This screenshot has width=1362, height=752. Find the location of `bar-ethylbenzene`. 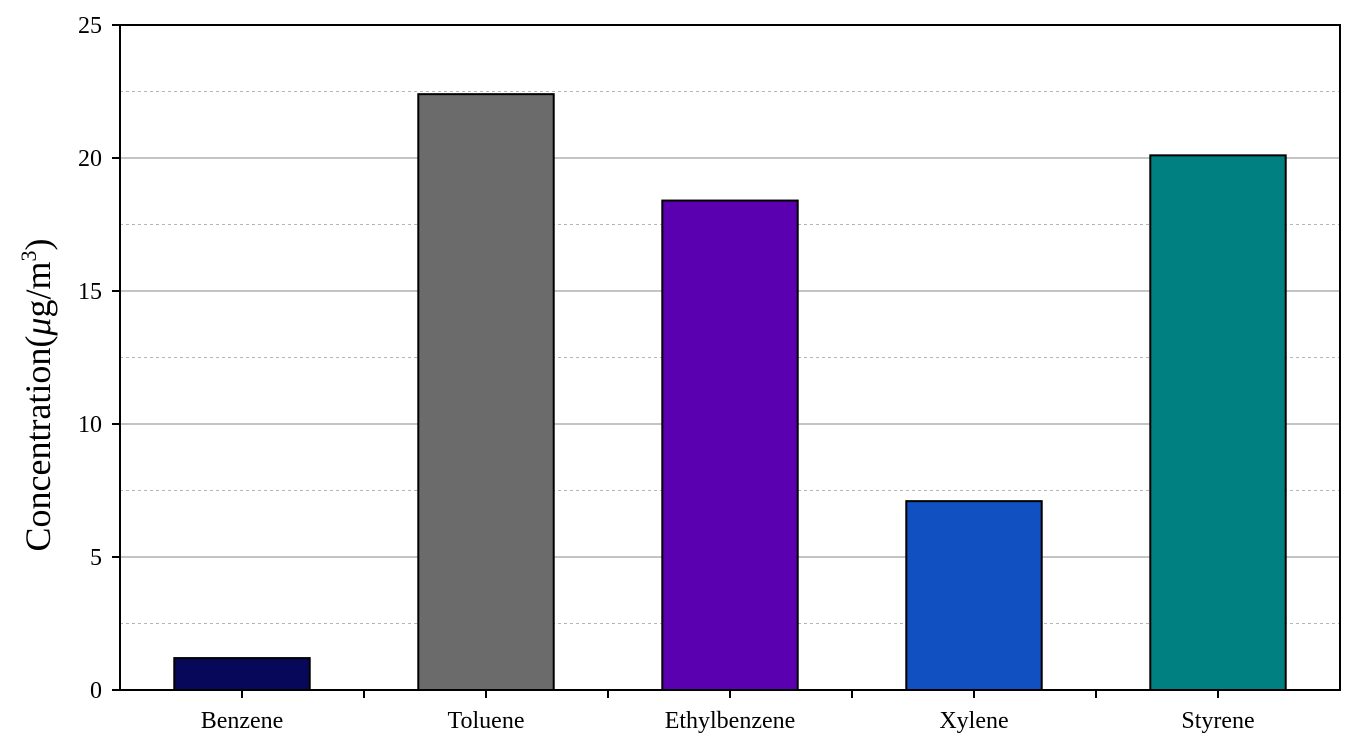

bar-ethylbenzene is located at coordinates (730, 445).